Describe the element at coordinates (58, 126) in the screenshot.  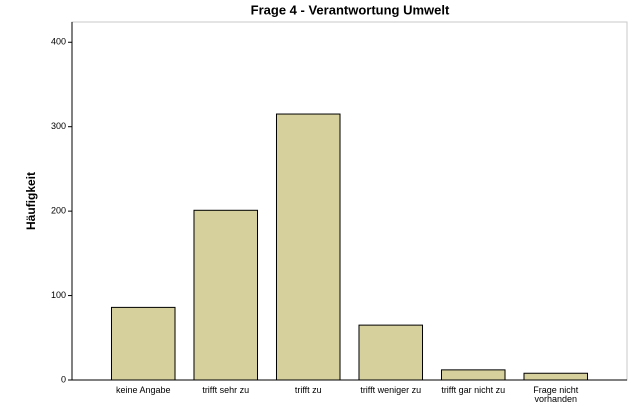
I see `y-tick-label: 300` at that location.